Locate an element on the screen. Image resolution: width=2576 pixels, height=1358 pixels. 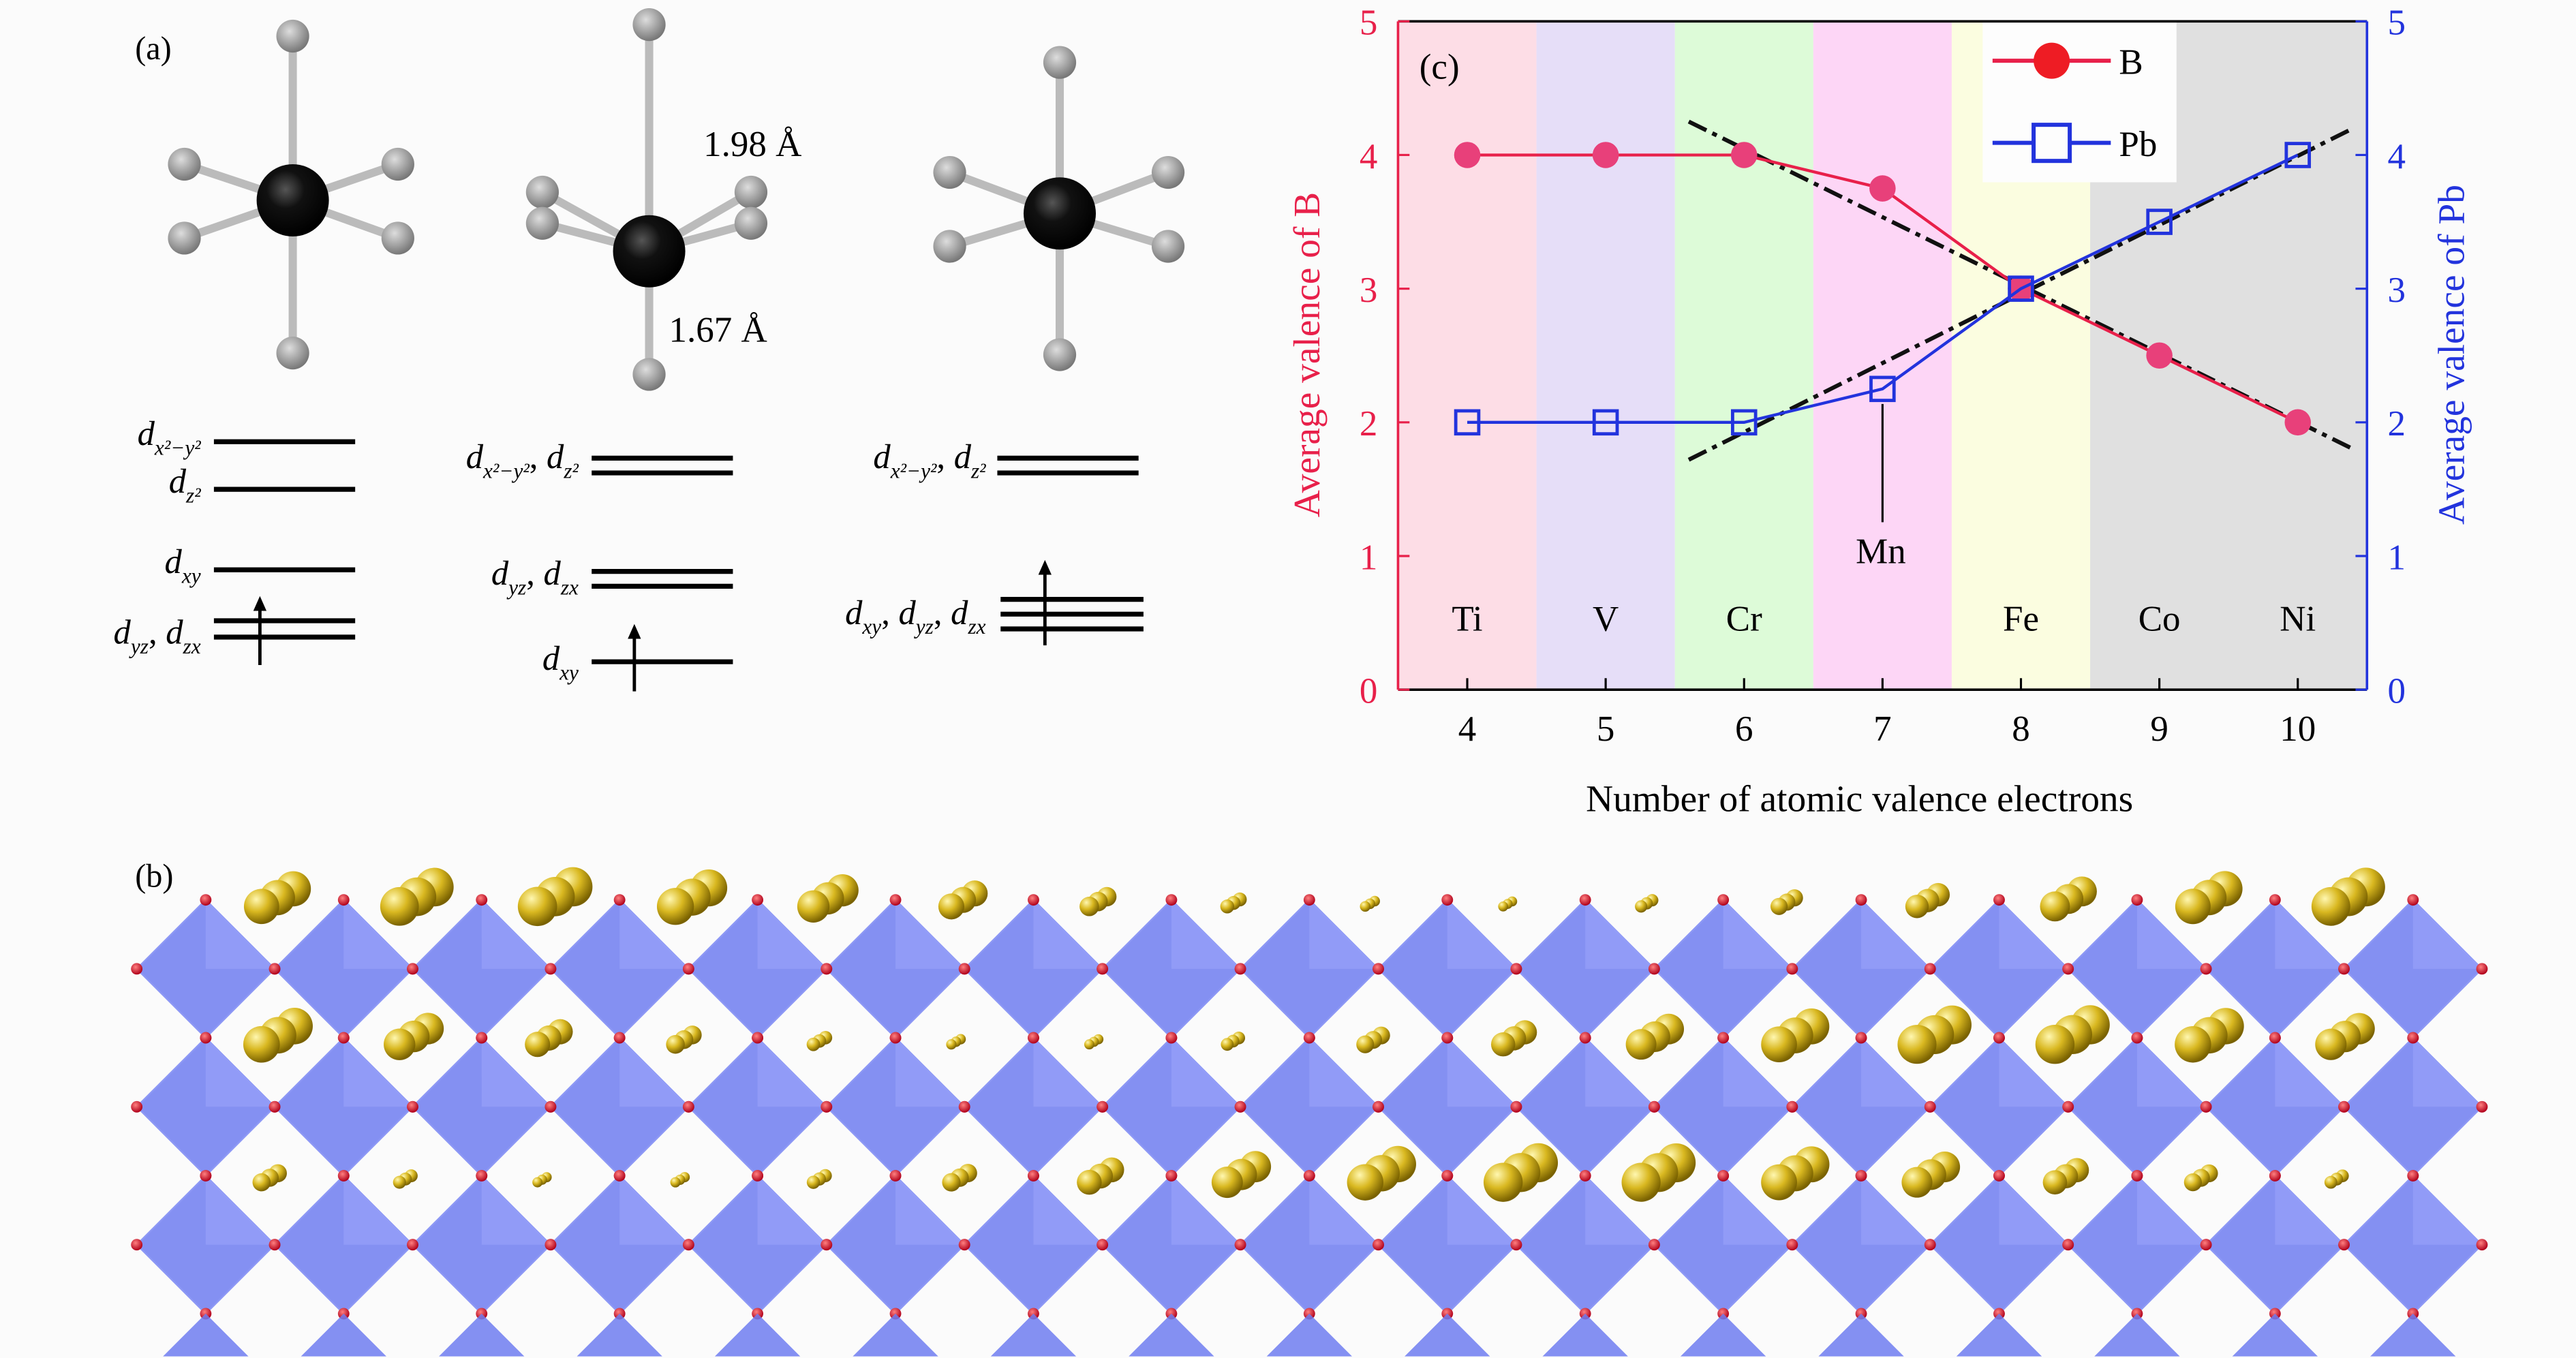
y-right-tick-label: 5 is located at coordinates (2396, 23).